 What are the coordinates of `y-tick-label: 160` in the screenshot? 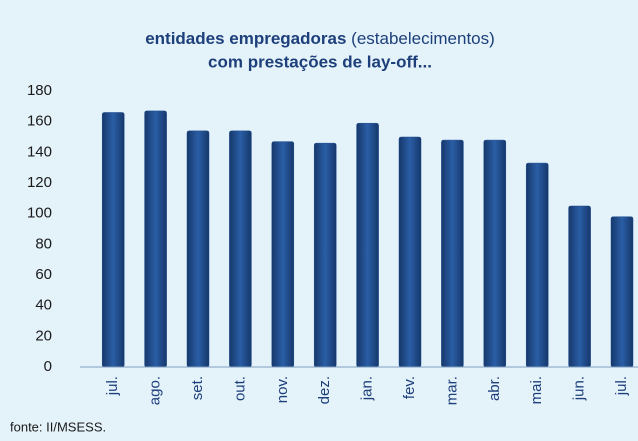 It's located at (39, 121).